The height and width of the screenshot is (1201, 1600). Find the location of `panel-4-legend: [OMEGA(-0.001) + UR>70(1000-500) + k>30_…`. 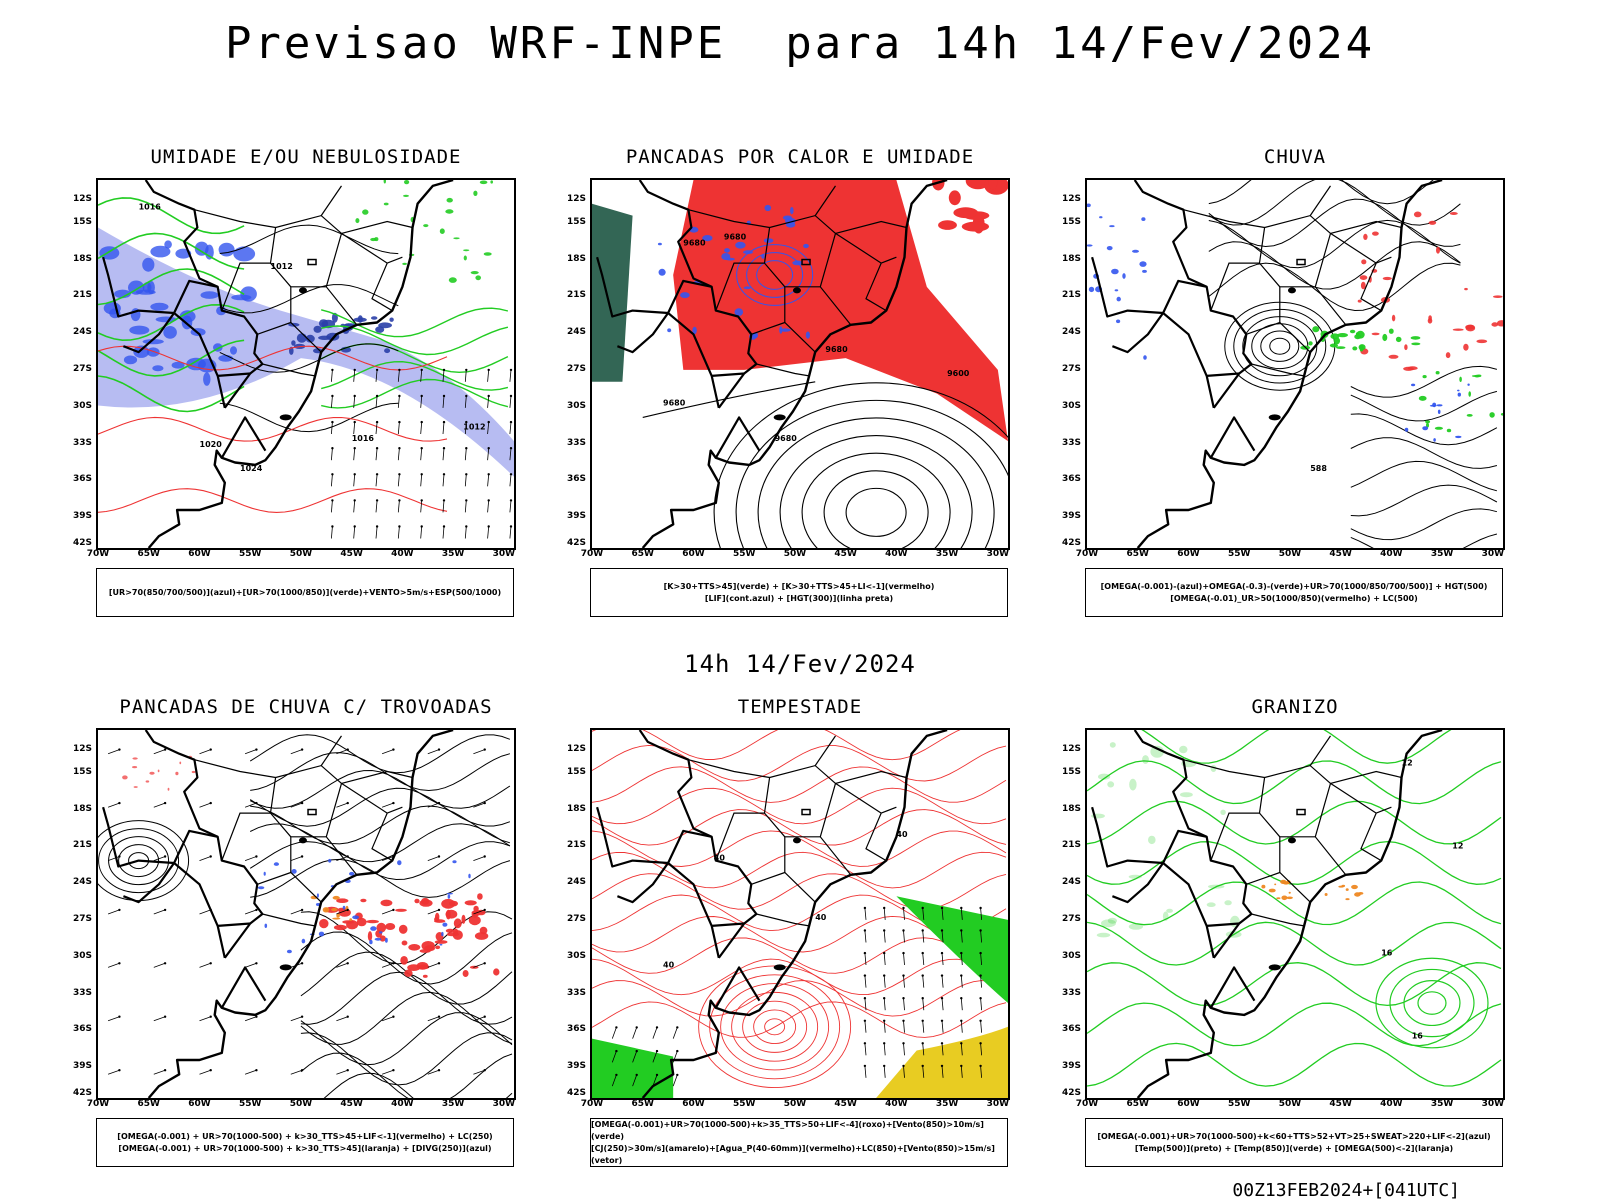

panel-4-legend: [OMEGA(-0.001) + UR>70(1000-500) + k>30_… is located at coordinates (305, 1142).